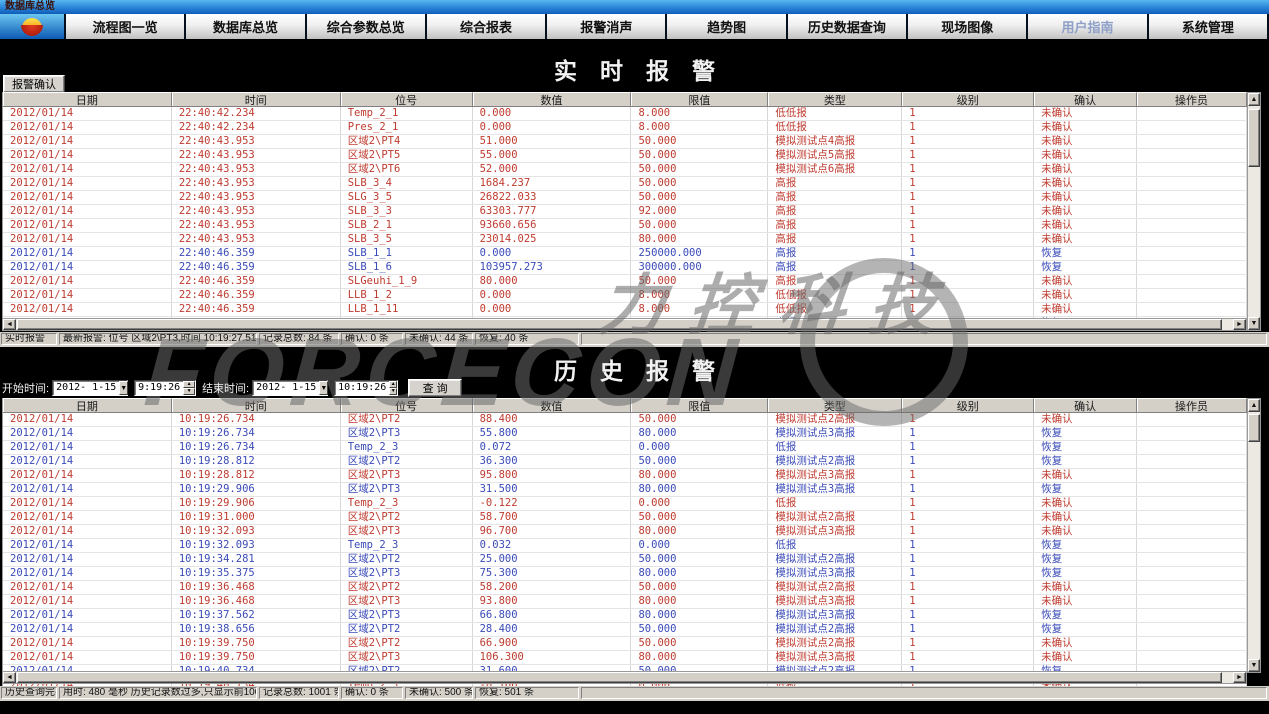 This screenshot has width=1269, height=714. I want to click on table-cell: 22:40:43.953, so click(256, 211).